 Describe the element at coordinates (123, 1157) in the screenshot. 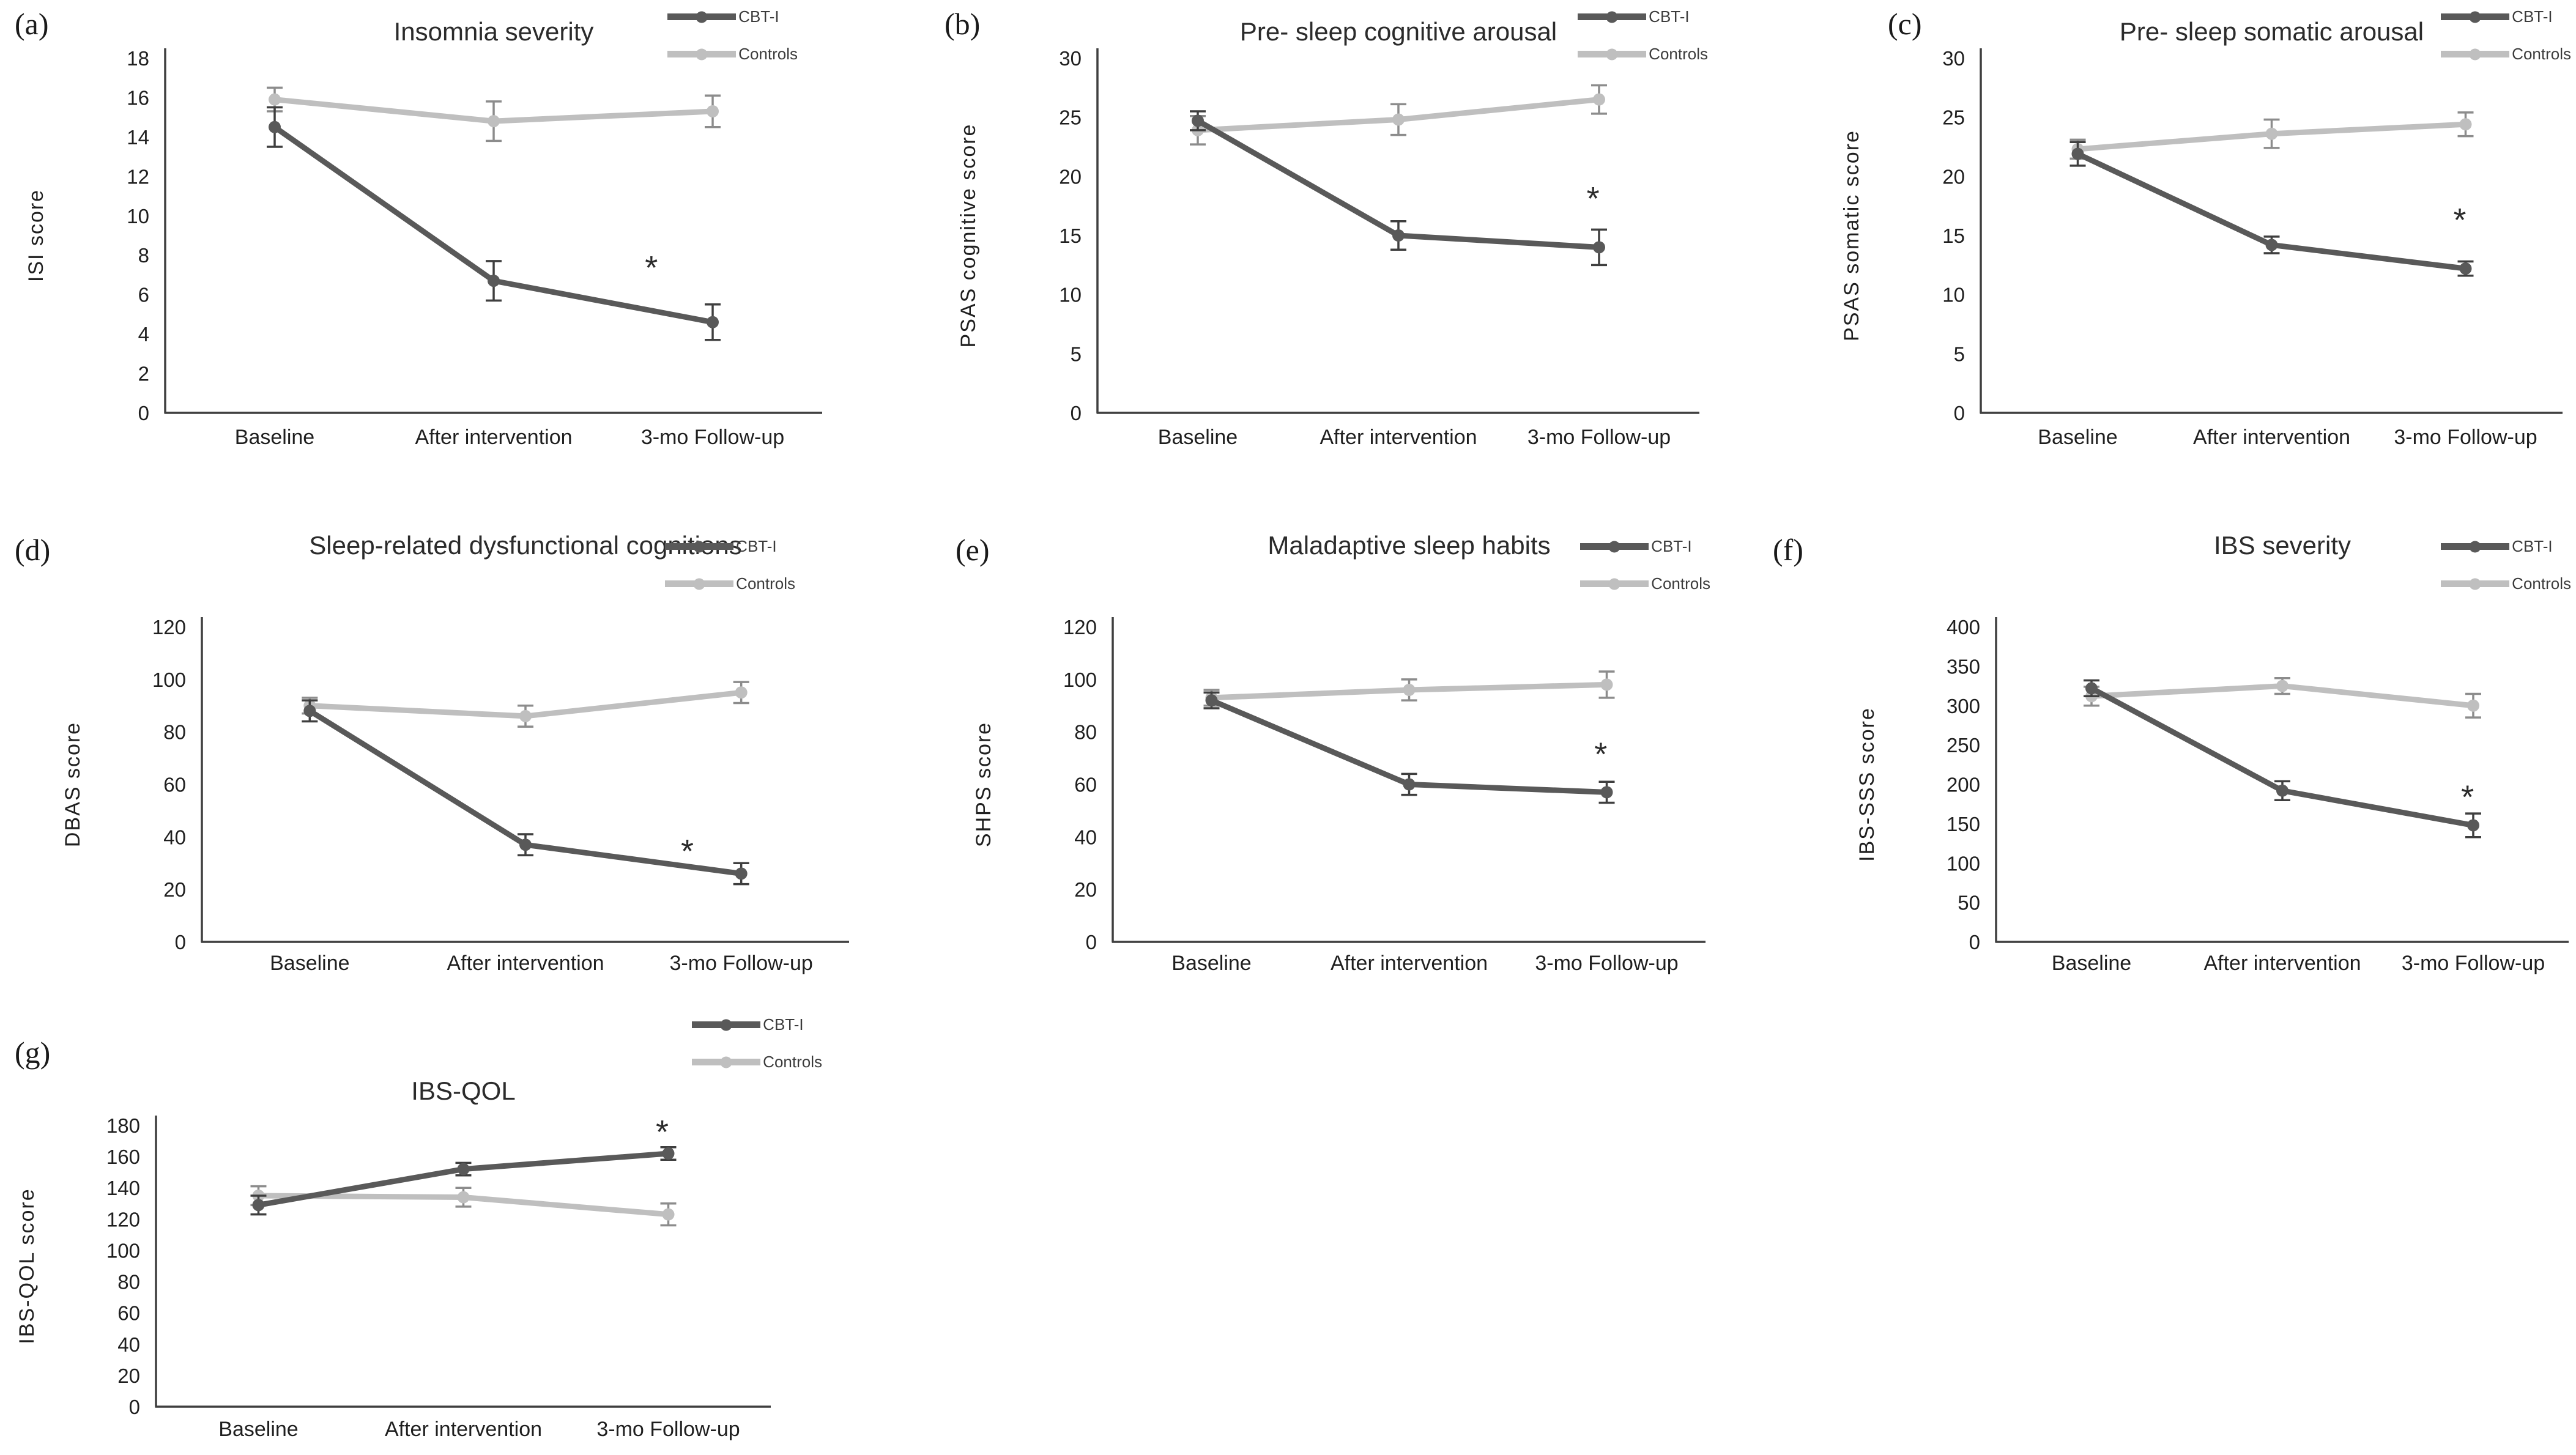

I see `y-tick-label: 160` at that location.